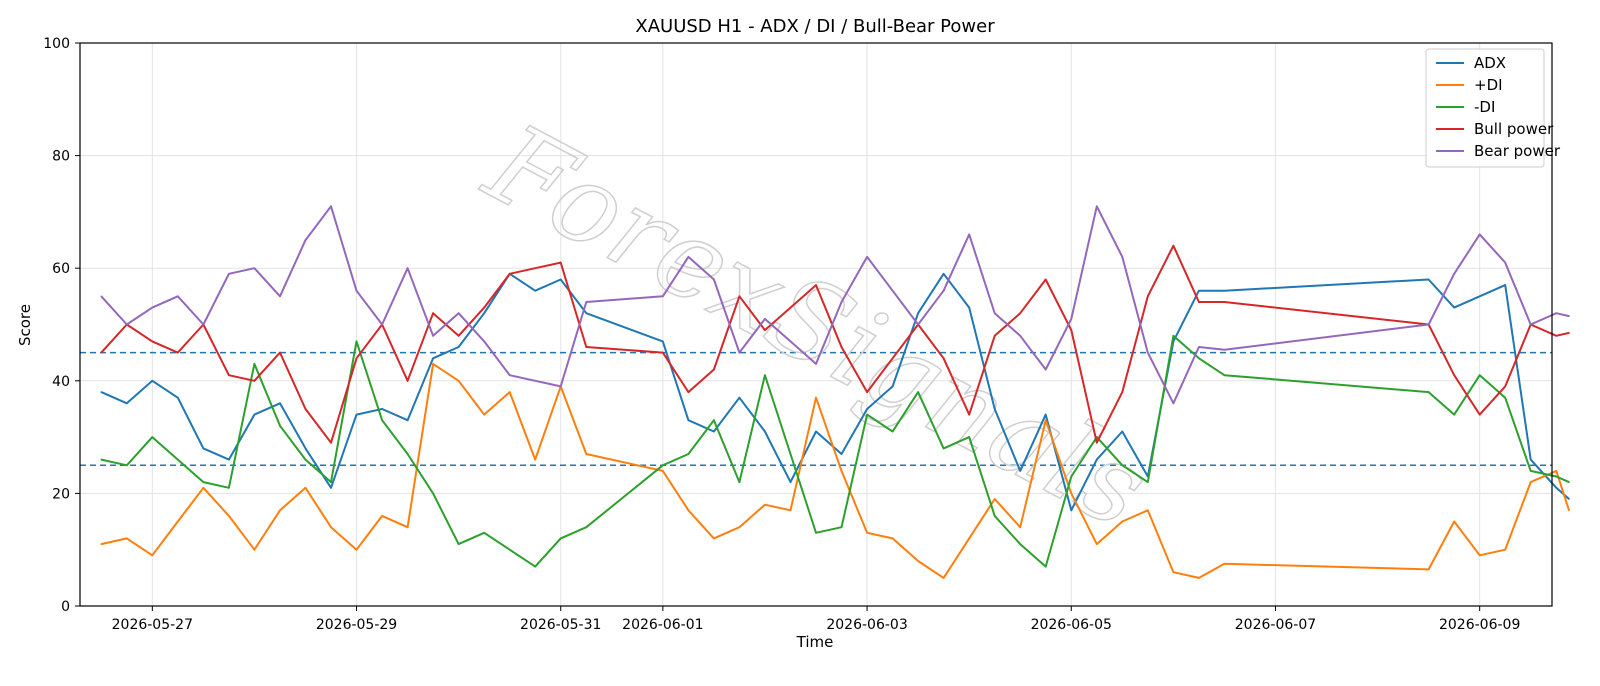  I want to click on x-tick-label: 2026-05-29, so click(356, 625).